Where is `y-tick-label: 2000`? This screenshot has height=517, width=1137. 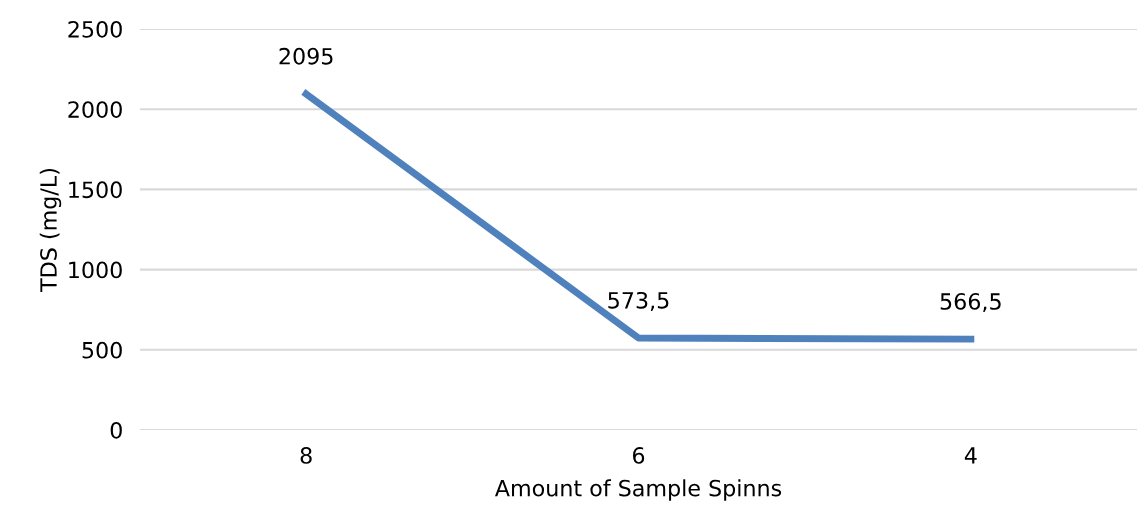
y-tick-label: 2000 is located at coordinates (95, 109).